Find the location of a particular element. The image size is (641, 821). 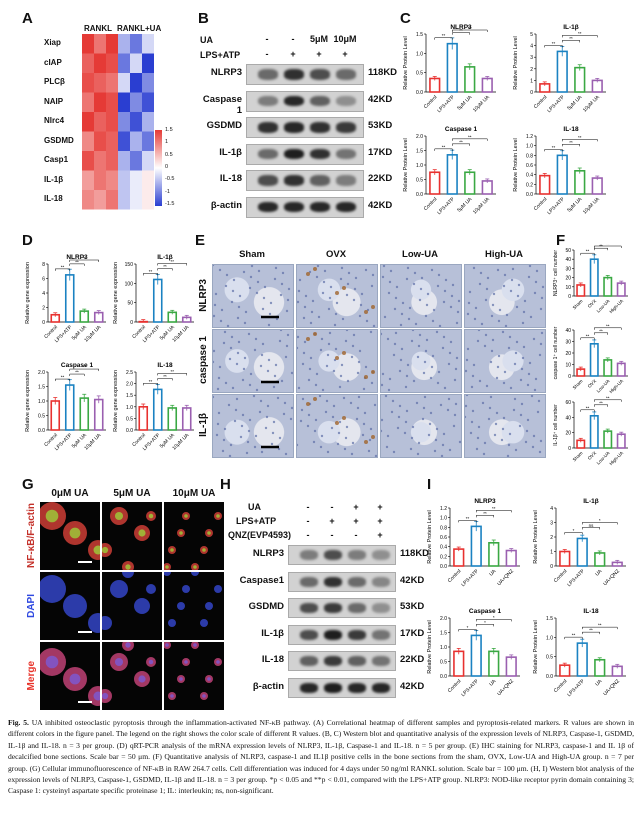

chart-ytick: 5 is located at coordinates (531, 35).